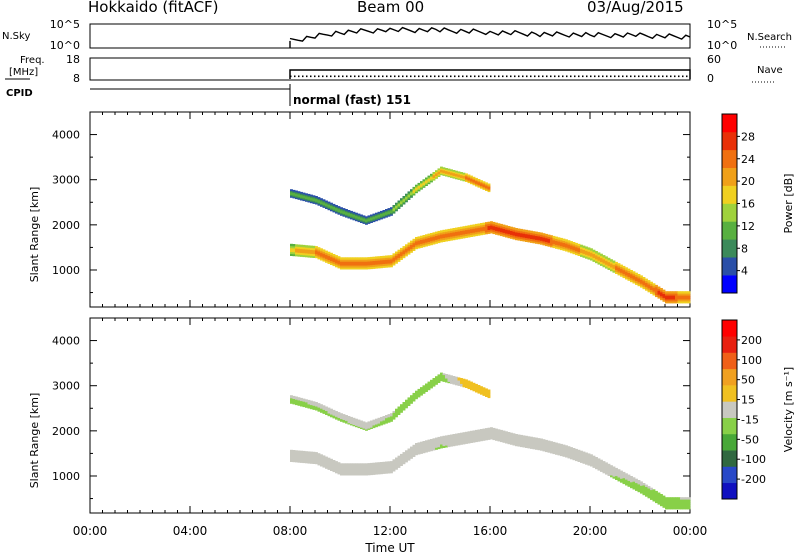 Image resolution: width=800 pixels, height=554 pixels. I want to click on y-axis-label: Slant Range [km], so click(34, 441).